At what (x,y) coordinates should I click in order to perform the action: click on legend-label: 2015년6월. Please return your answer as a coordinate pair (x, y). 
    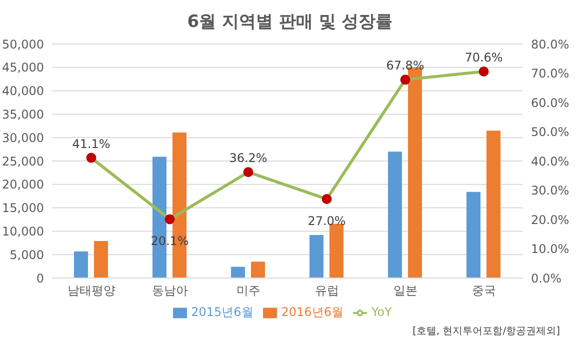
    Looking at the image, I should click on (222, 312).